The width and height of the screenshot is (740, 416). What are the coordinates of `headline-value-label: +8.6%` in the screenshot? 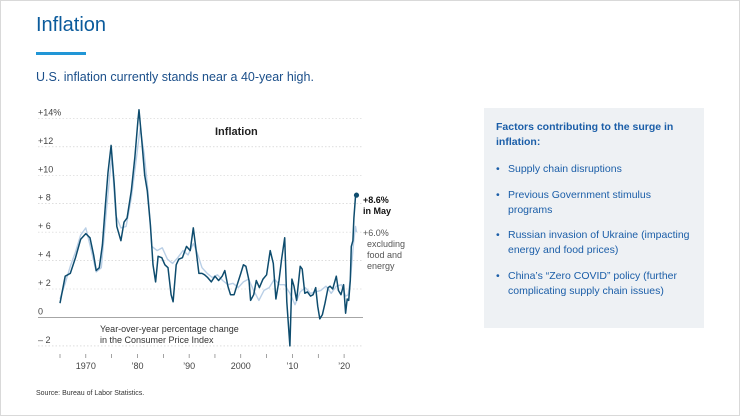 It's located at (376, 200).